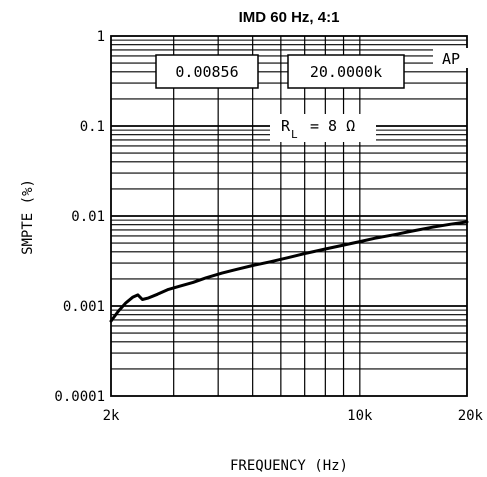  I want to click on x-tick-label: 2k, so click(111, 416).